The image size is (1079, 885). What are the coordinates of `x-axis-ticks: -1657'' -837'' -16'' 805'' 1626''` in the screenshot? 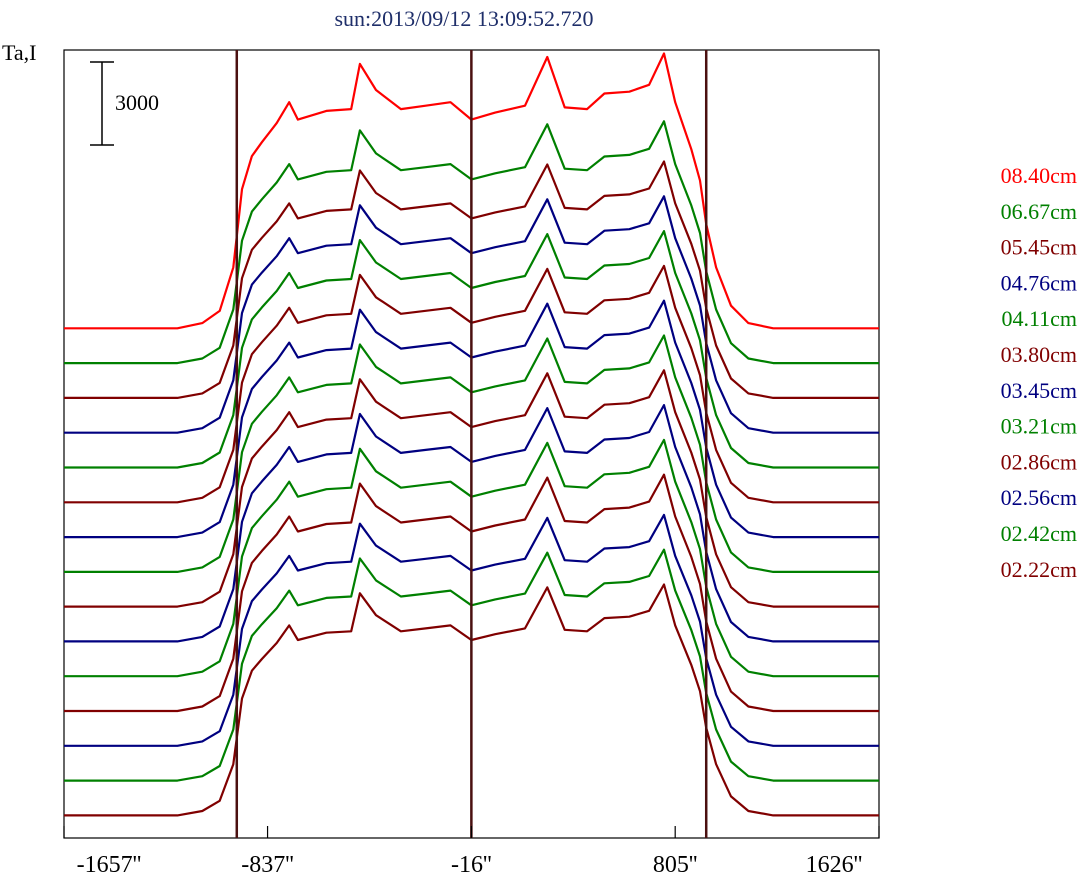 It's located at (471, 852).